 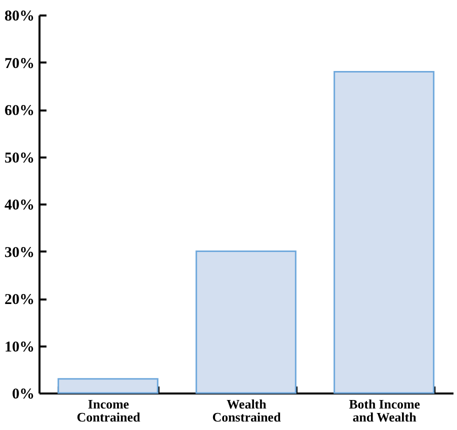 I want to click on y-tick-label: 20%, so click(x=19, y=300).